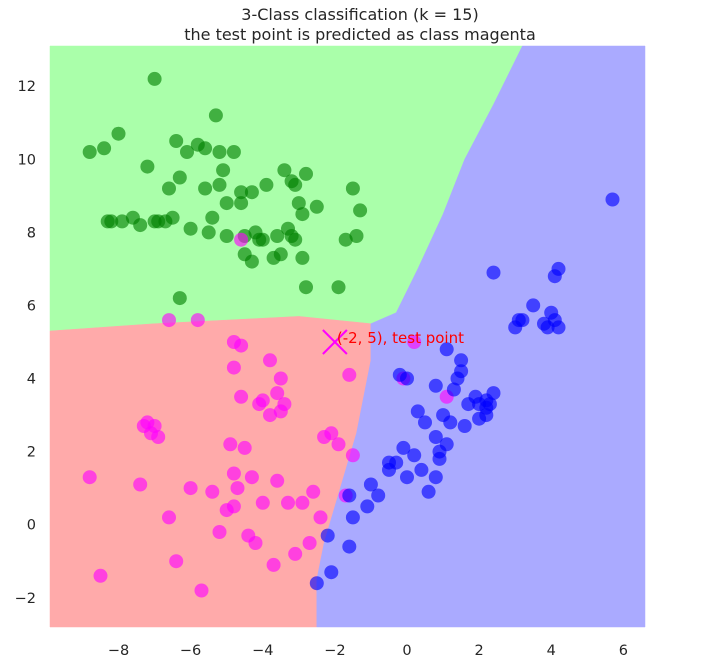 The width and height of the screenshot is (713, 665). What do you see at coordinates (27, 87) in the screenshot?
I see `y-tick-label: 12` at bounding box center [27, 87].